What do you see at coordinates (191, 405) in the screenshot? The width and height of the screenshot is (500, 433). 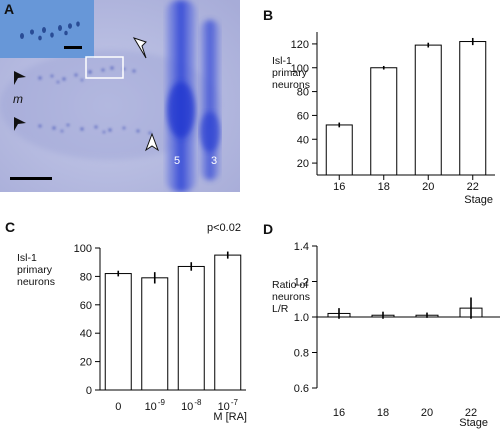 I see `x-tick-label: 10⁻⁸` at bounding box center [191, 405].